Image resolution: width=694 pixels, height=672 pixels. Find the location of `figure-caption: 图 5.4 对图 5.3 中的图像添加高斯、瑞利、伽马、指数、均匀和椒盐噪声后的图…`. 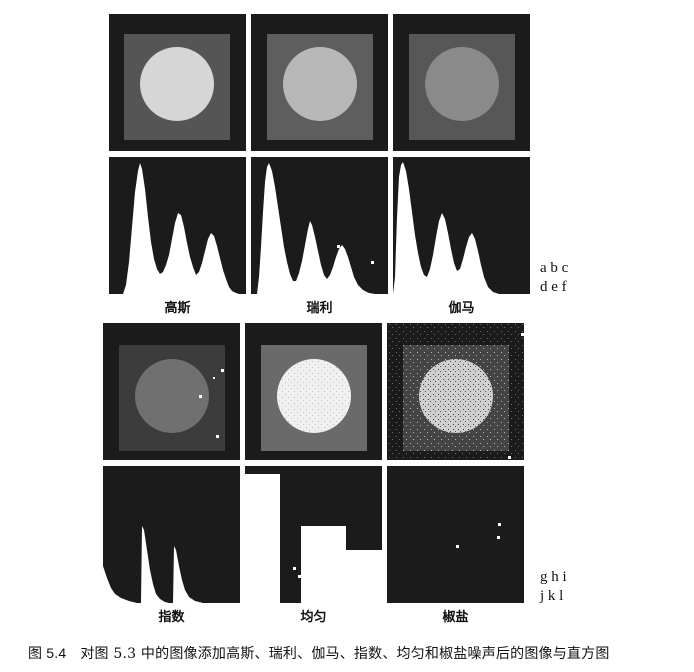

figure-caption: 图 5.4 对图 5.3 中的图像添加高斯、瑞利、伽马、指数、均匀和椒盐噪声后的图… is located at coordinates (319, 653).